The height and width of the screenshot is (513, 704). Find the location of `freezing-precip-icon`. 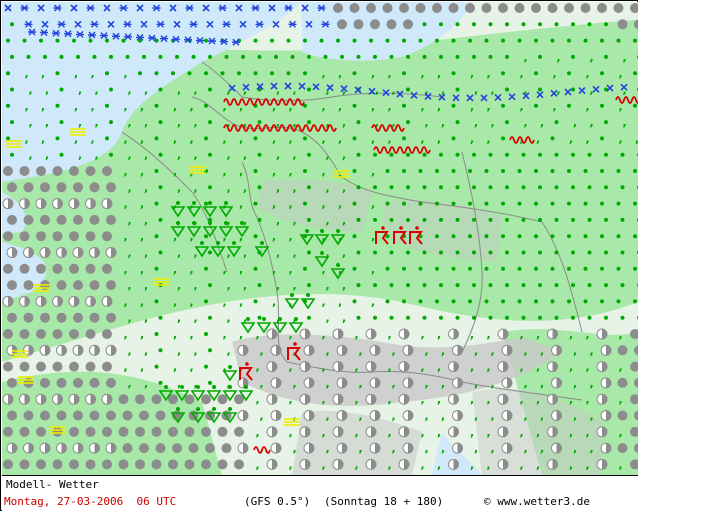

freezing-precip-icon is located at coordinates (626, 100).